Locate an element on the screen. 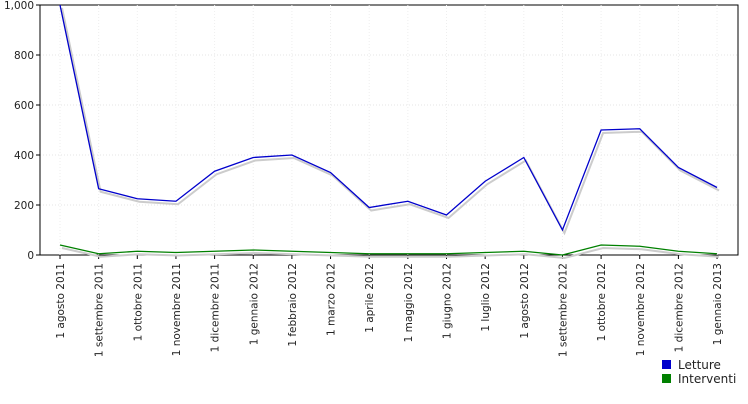 The height and width of the screenshot is (404, 748). x-tick-label: 1 agosto 2012 is located at coordinates (525, 301).